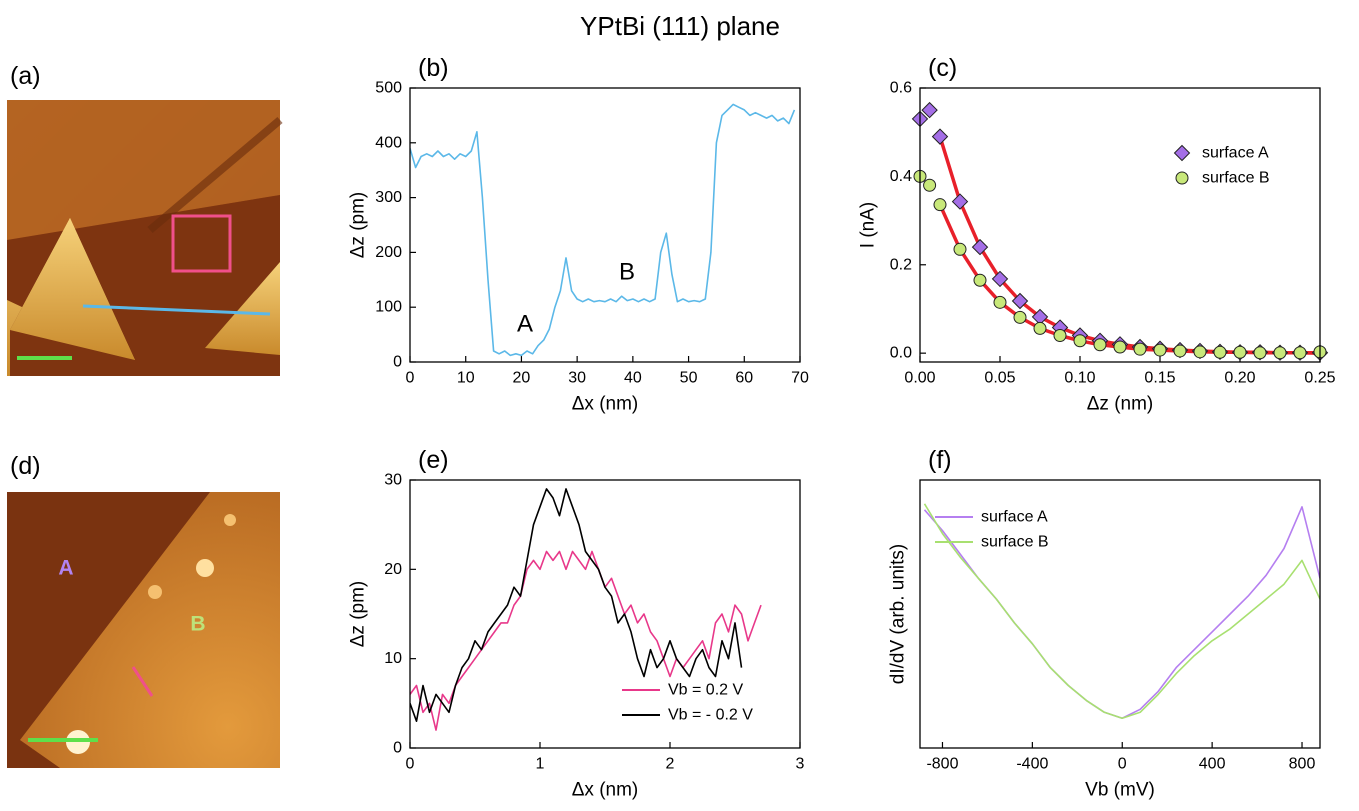 Image resolution: width=1359 pixels, height=811 pixels. What do you see at coordinates (901, 176) in the screenshot?
I see `y-tick-label: 0.4` at bounding box center [901, 176].